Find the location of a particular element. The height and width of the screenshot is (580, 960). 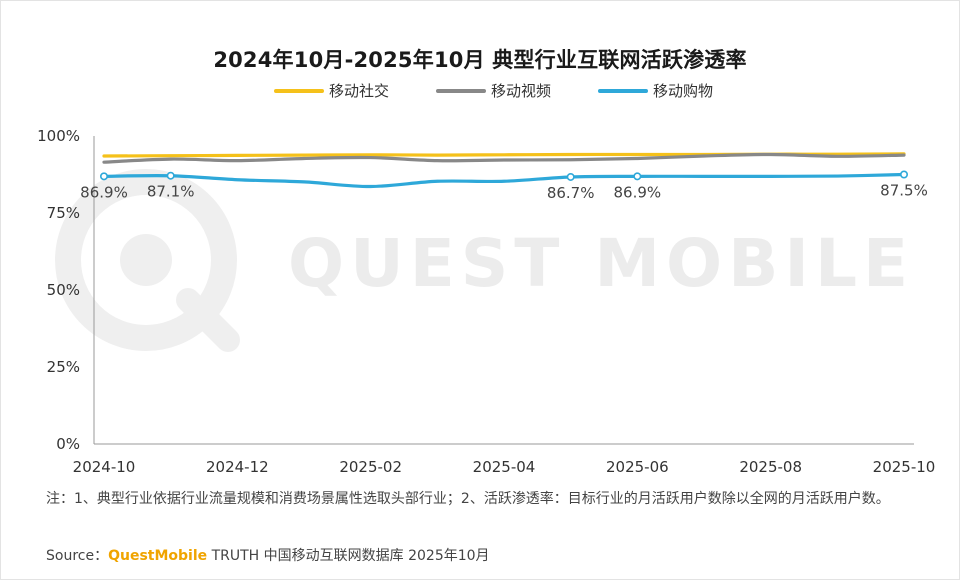

y-tick-label: 75% is located at coordinates (63, 213).